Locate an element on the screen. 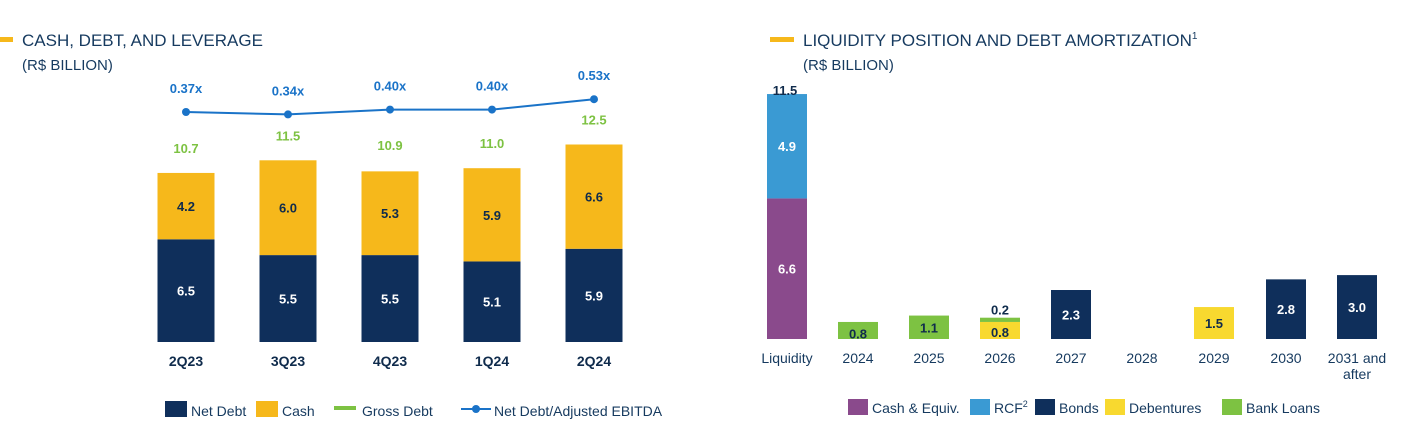 This screenshot has width=1417, height=444. legend-swatch-bank-loans is located at coordinates (1232, 407).